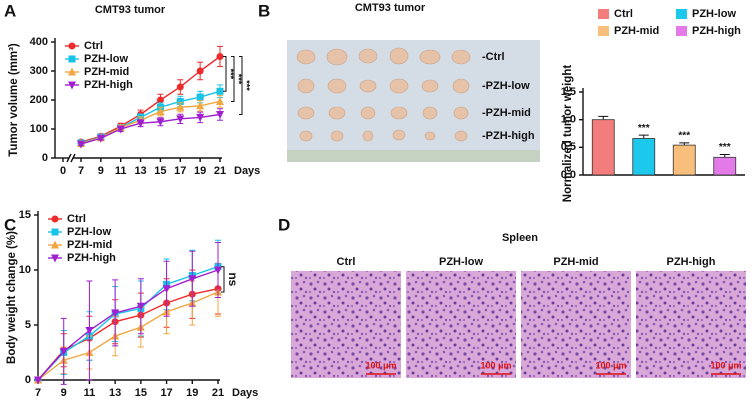 Image resolution: width=754 pixels, height=401 pixels. I want to click on y-tick-label: 5, so click(28, 325).